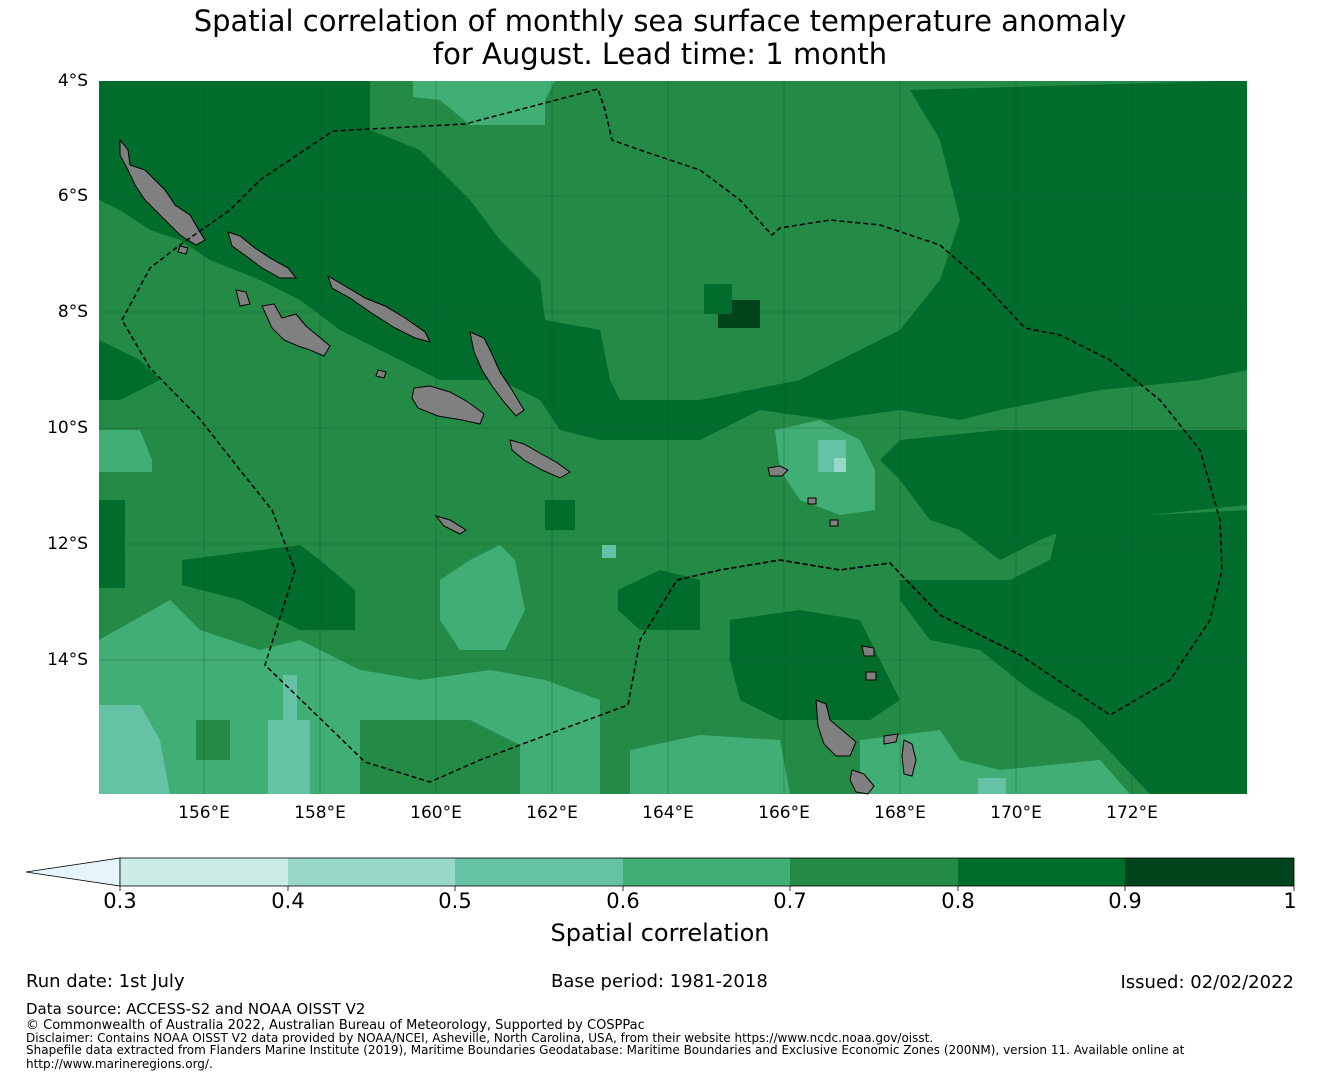 The width and height of the screenshot is (1320, 1080). Describe the element at coordinates (668, 813) in the screenshot. I see `lon-label: 164°E` at that location.